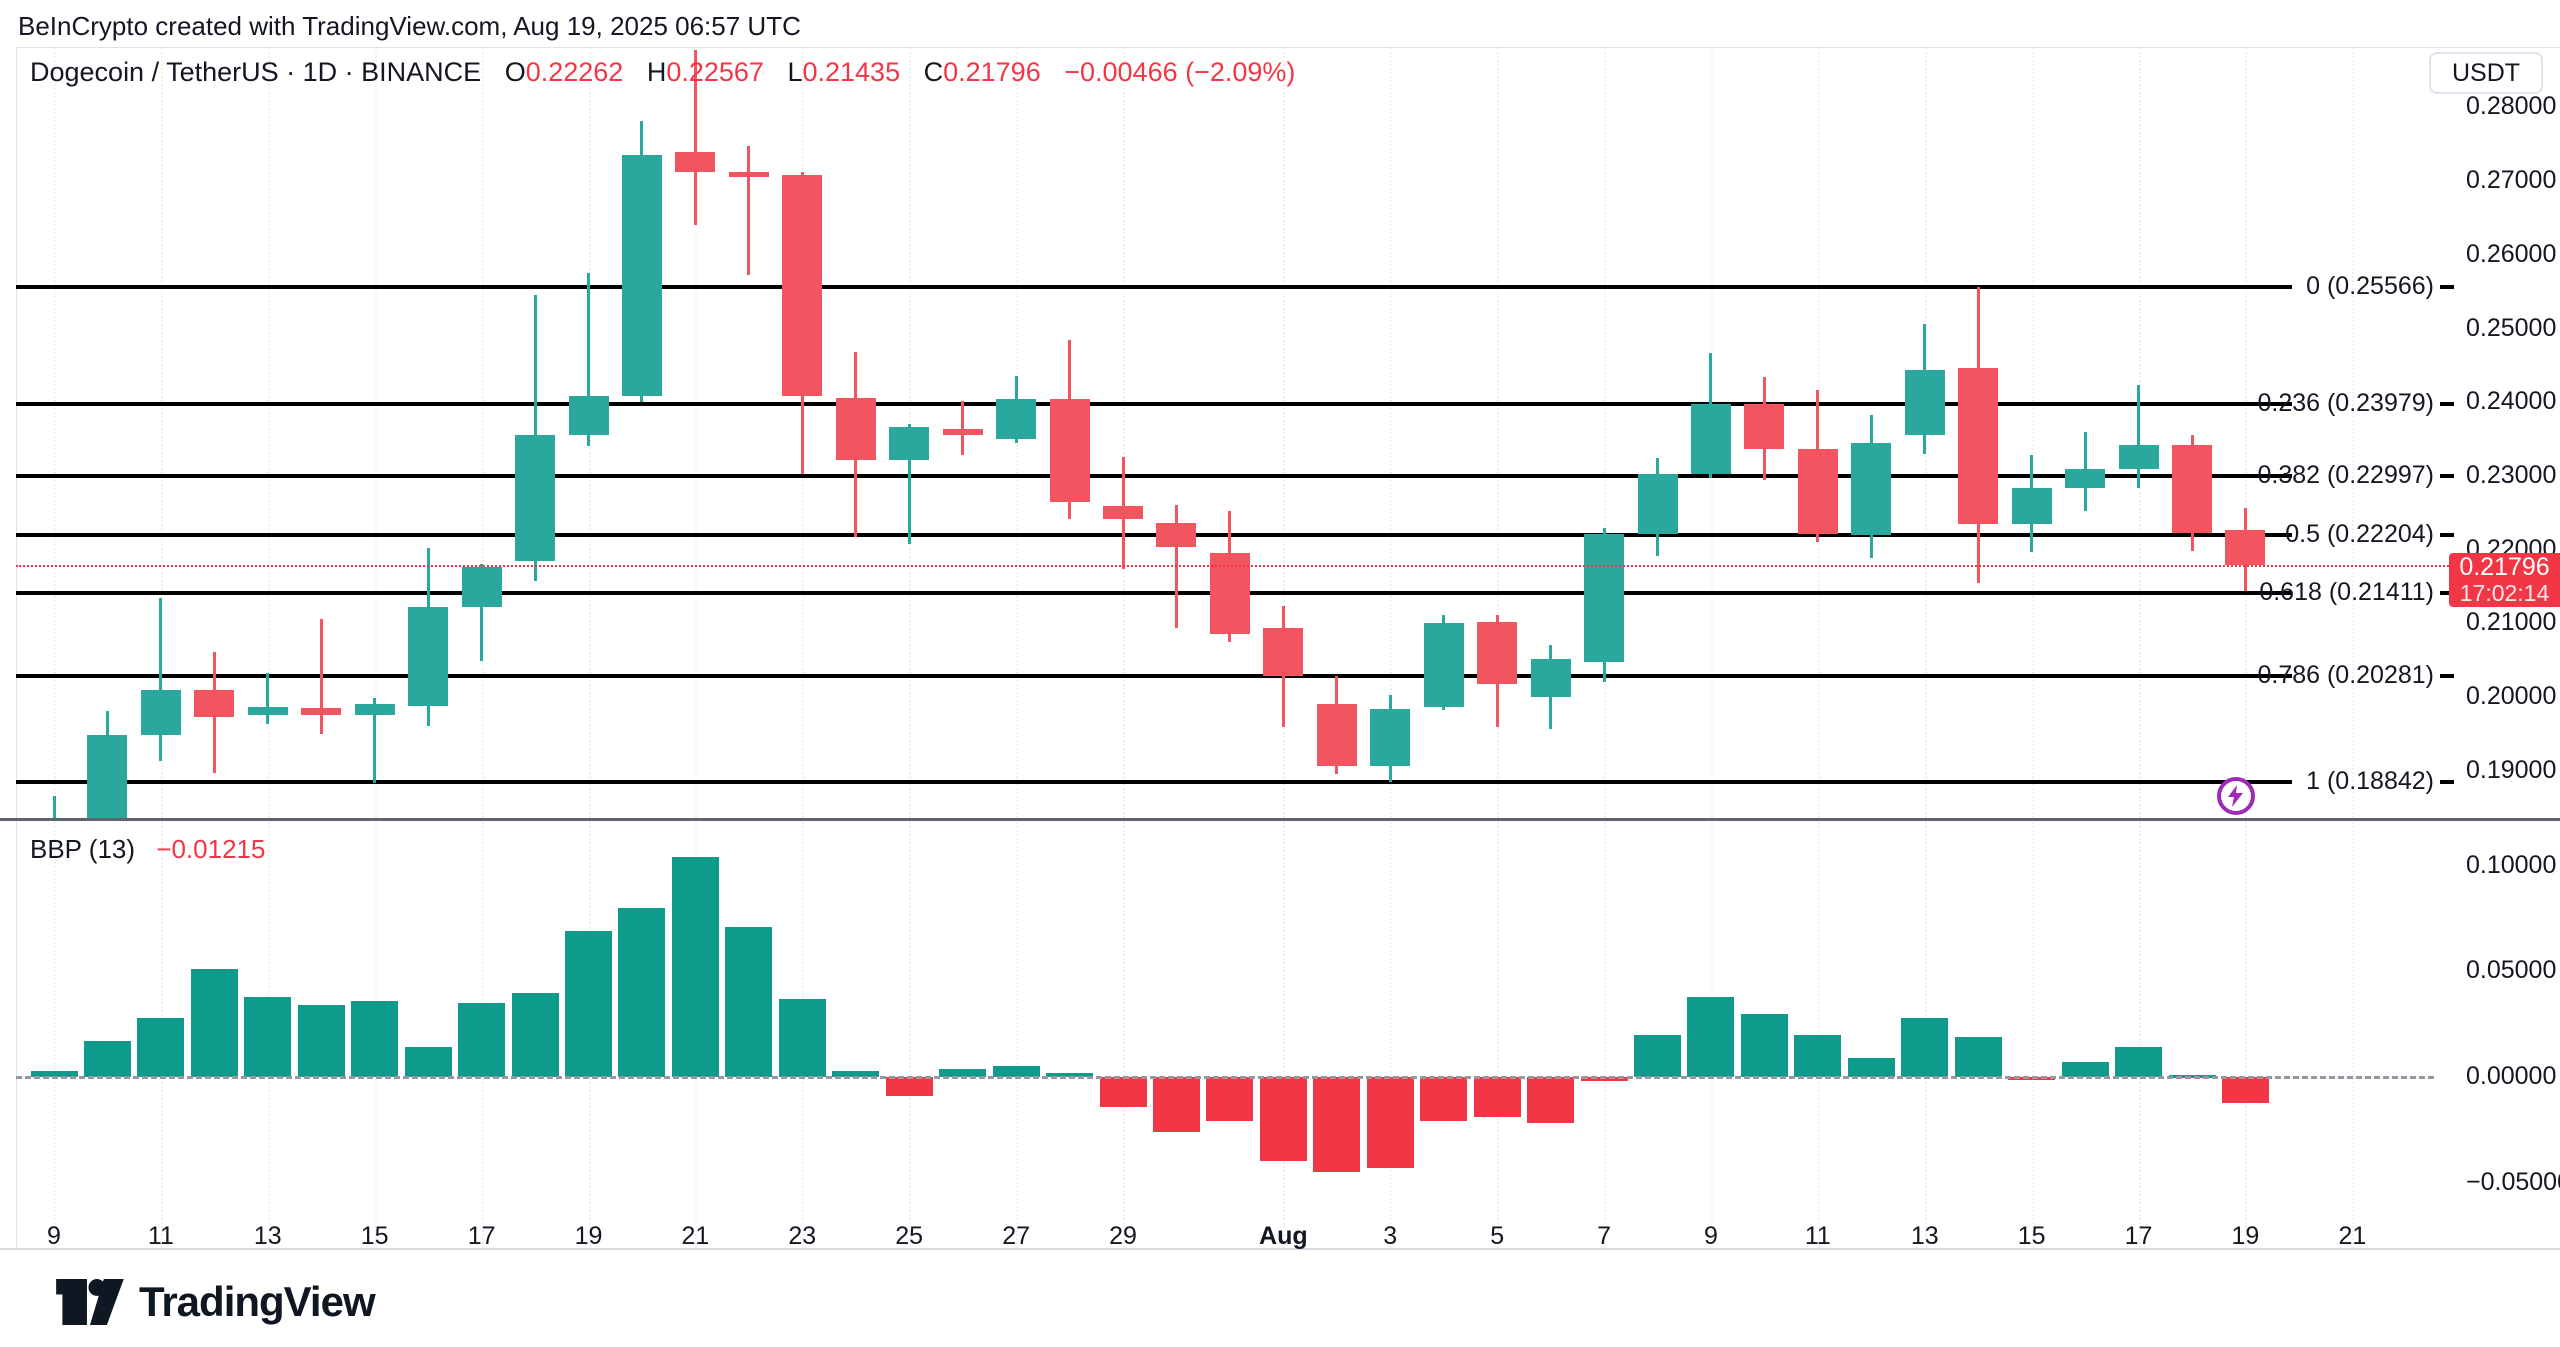 The width and height of the screenshot is (2560, 1347). Describe the element at coordinates (2511, 180) in the screenshot. I see `price-axis-label: 0.27000` at that location.